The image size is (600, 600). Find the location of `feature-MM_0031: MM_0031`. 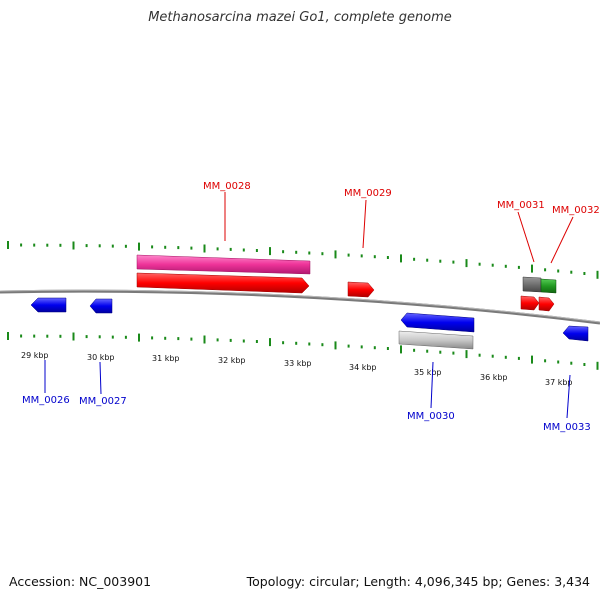

feature-MM_0031: MM_0031 is located at coordinates (521, 255).